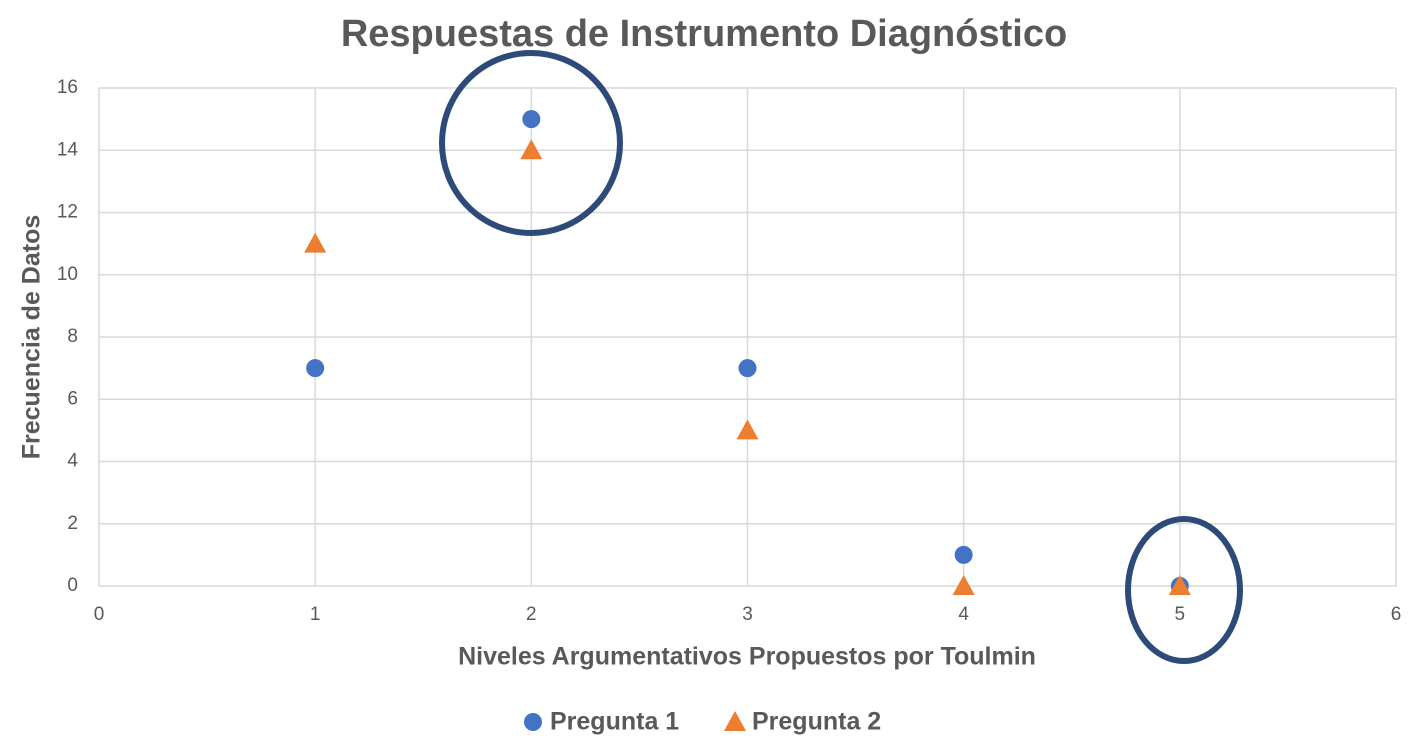  What do you see at coordinates (99, 614) in the screenshot?
I see `x-tick-label: 0` at bounding box center [99, 614].